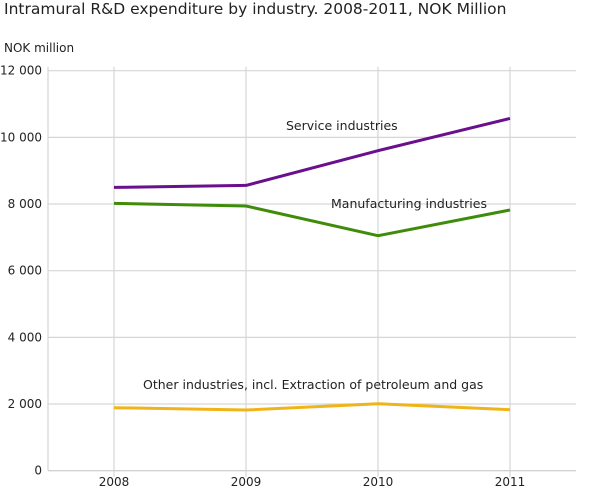 Image resolution: width=610 pixels, height=488 pixels. Describe the element at coordinates (38, 471) in the screenshot. I see `y-tick-label: 0` at that location.